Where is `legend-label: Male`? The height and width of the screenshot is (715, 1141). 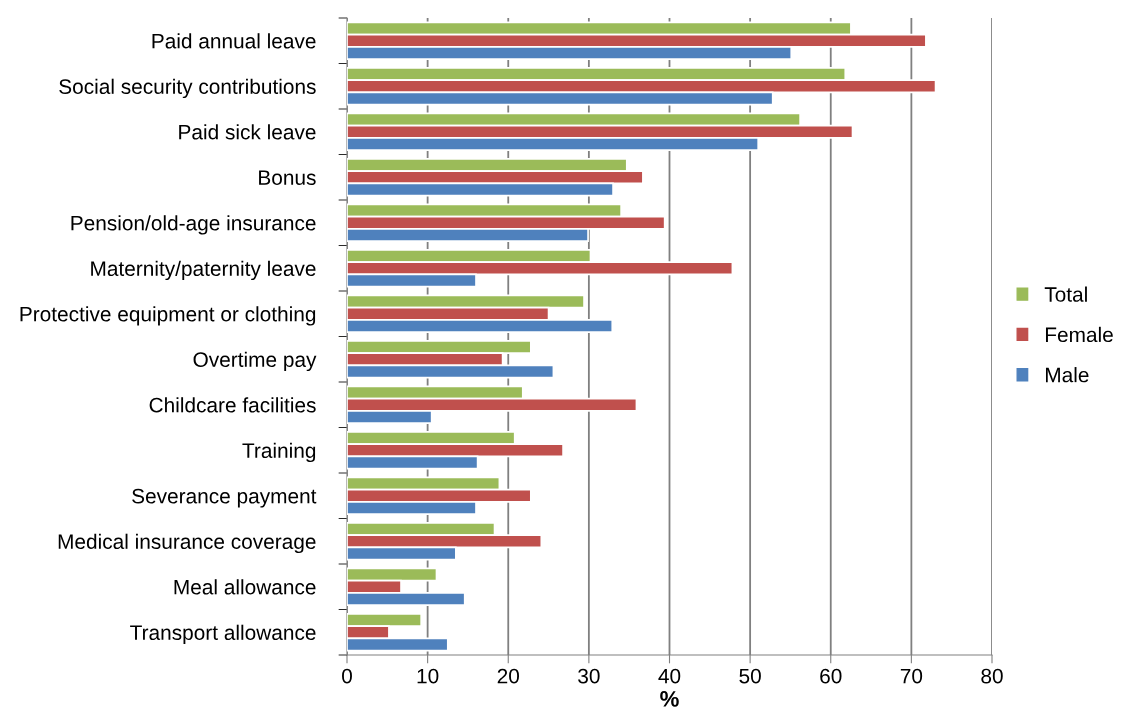 legend-label: Male is located at coordinates (1067, 375).